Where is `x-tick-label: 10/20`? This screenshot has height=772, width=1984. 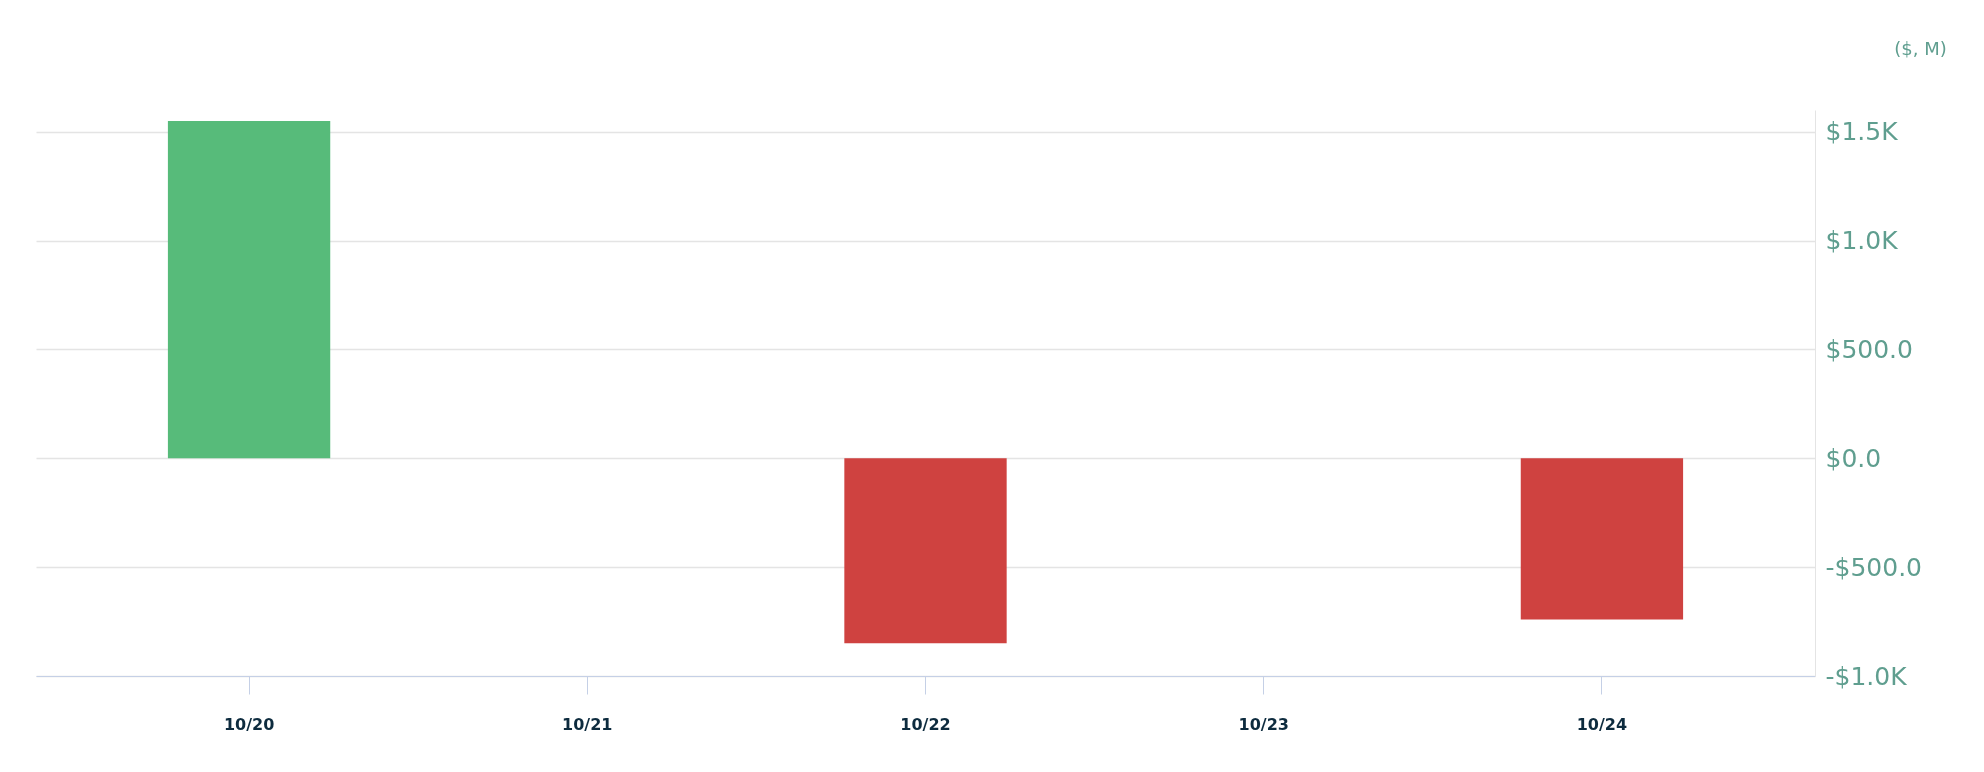 x-tick-label: 10/20 is located at coordinates (249, 724).